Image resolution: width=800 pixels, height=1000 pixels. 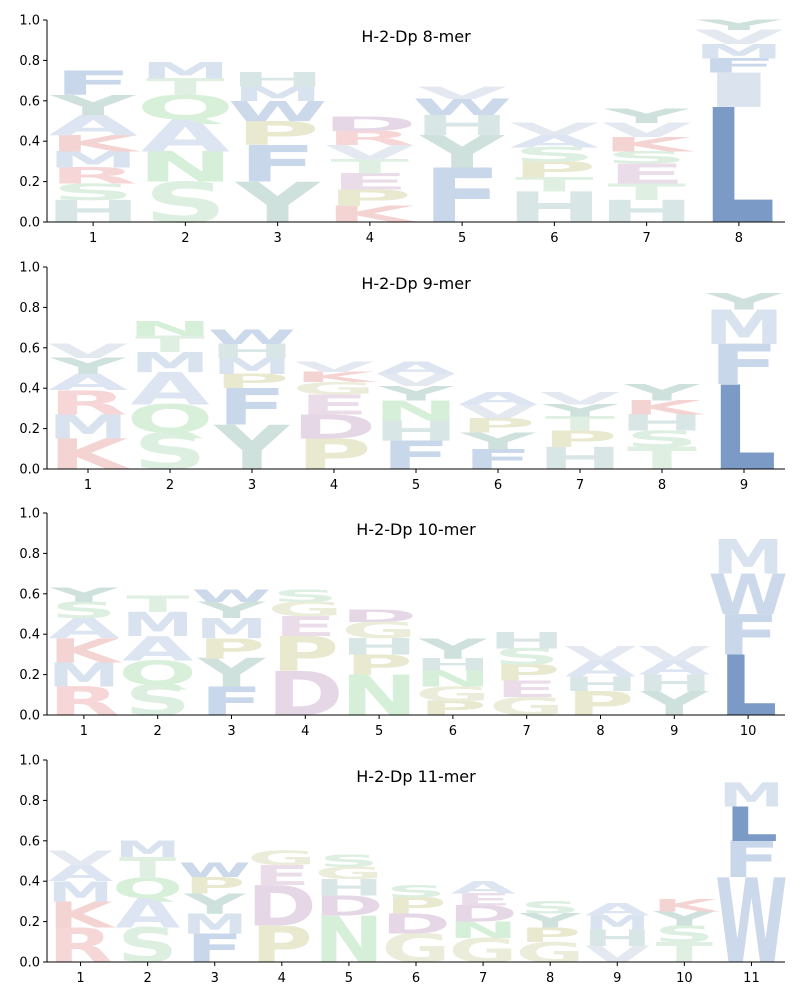 I want to click on x-tick-label: 10, so click(x=748, y=731).